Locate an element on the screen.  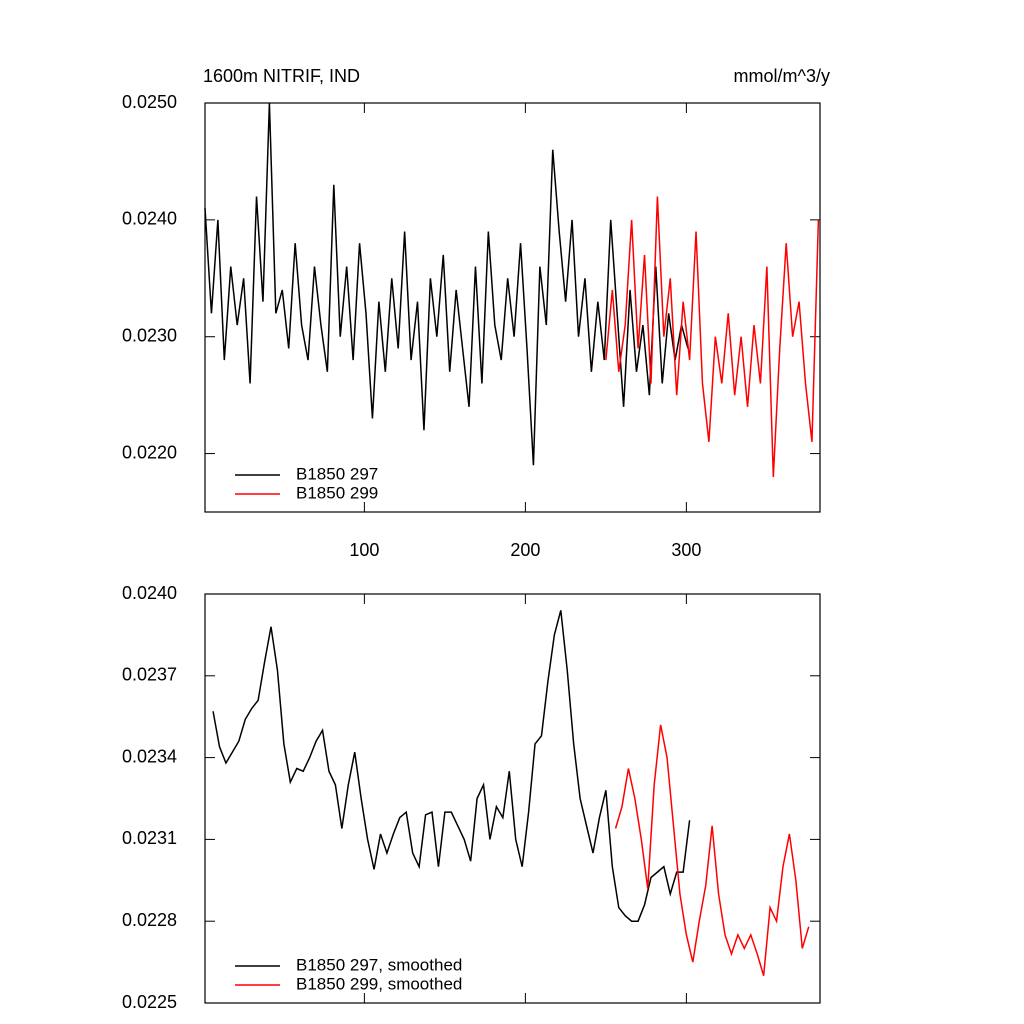
y-tick-label: 0.0237 is located at coordinates (149, 675).